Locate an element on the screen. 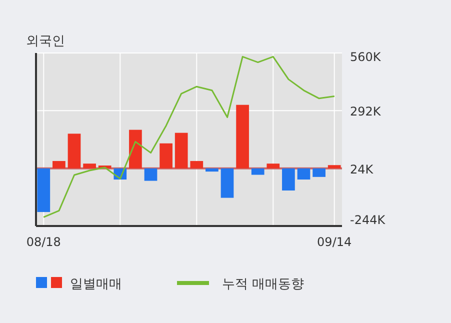 The image size is (451, 323). legend-label: 일별매매 is located at coordinates (96, 284).